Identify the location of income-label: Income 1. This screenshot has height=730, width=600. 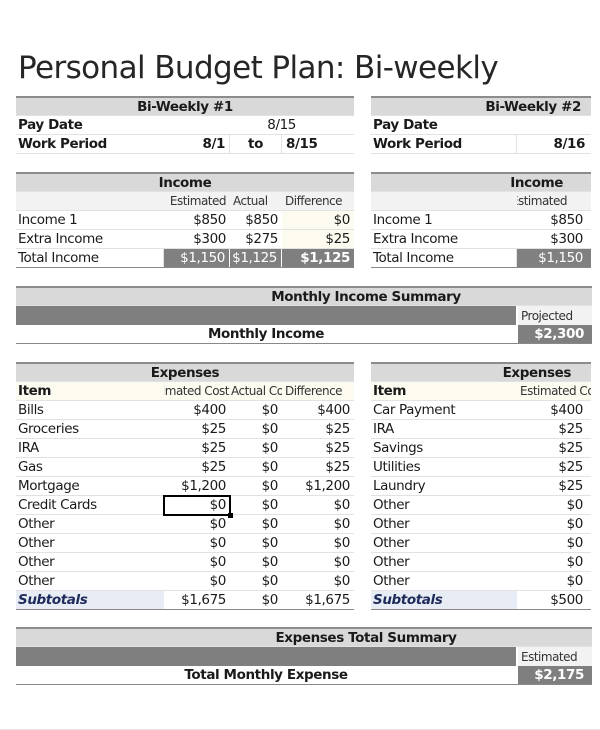
(48, 220).